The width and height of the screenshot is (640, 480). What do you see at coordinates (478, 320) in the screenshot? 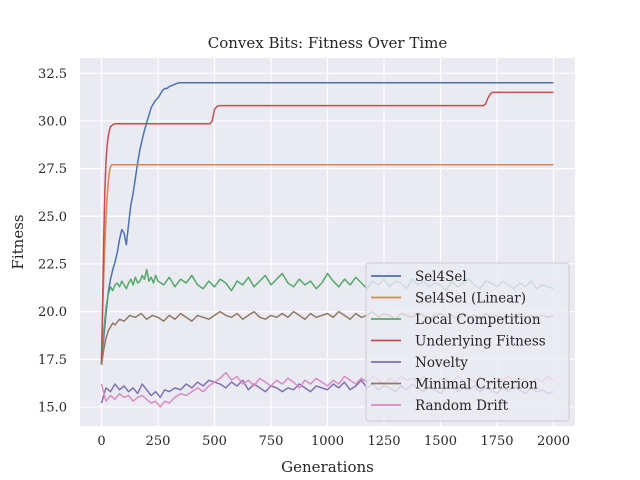
I see `legend-label-2: Local Competition` at bounding box center [478, 320].